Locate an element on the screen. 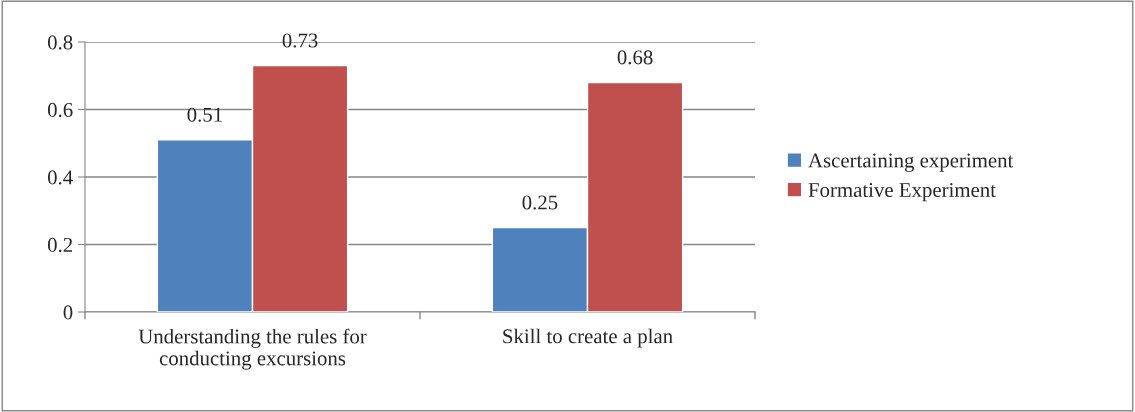 This screenshot has width=1135, height=412. y-tick-label: 0.6 is located at coordinates (60, 110).